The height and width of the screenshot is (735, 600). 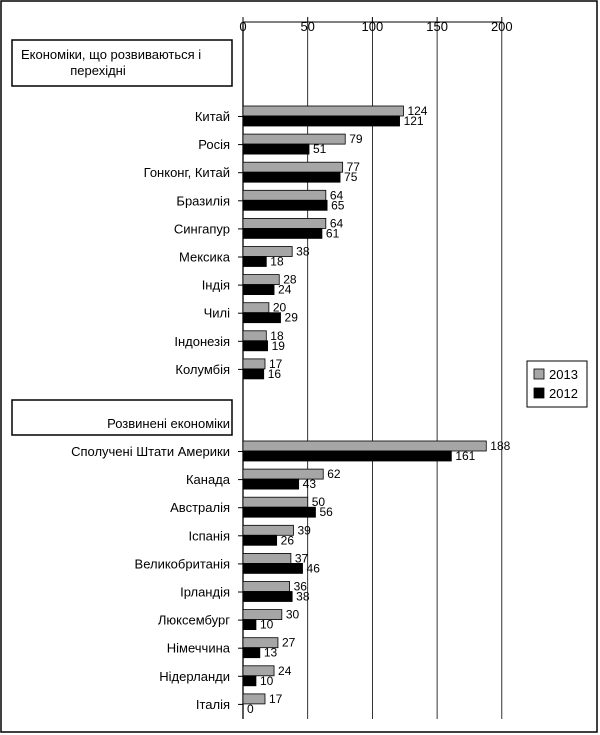 What do you see at coordinates (213, 704) in the screenshot?
I see `category-label: Італія` at bounding box center [213, 704].